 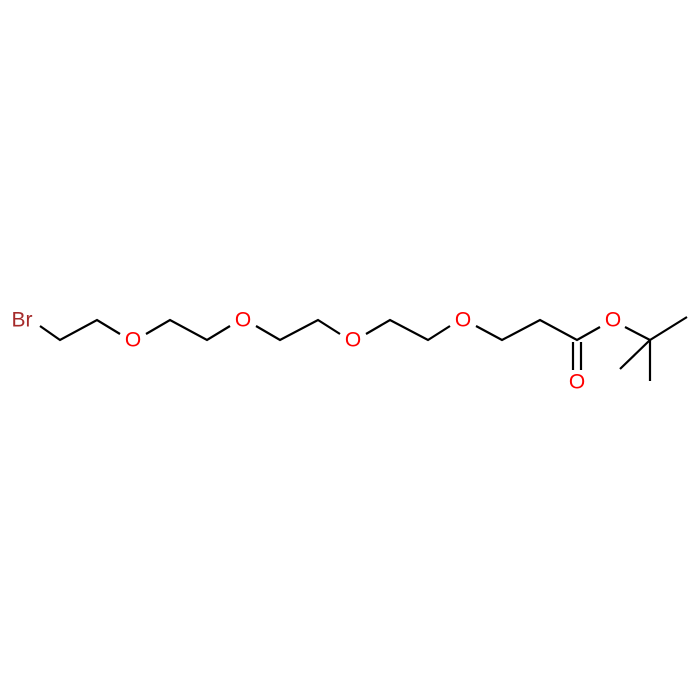 I want to click on methyl-bond, so click(x=635, y=354).